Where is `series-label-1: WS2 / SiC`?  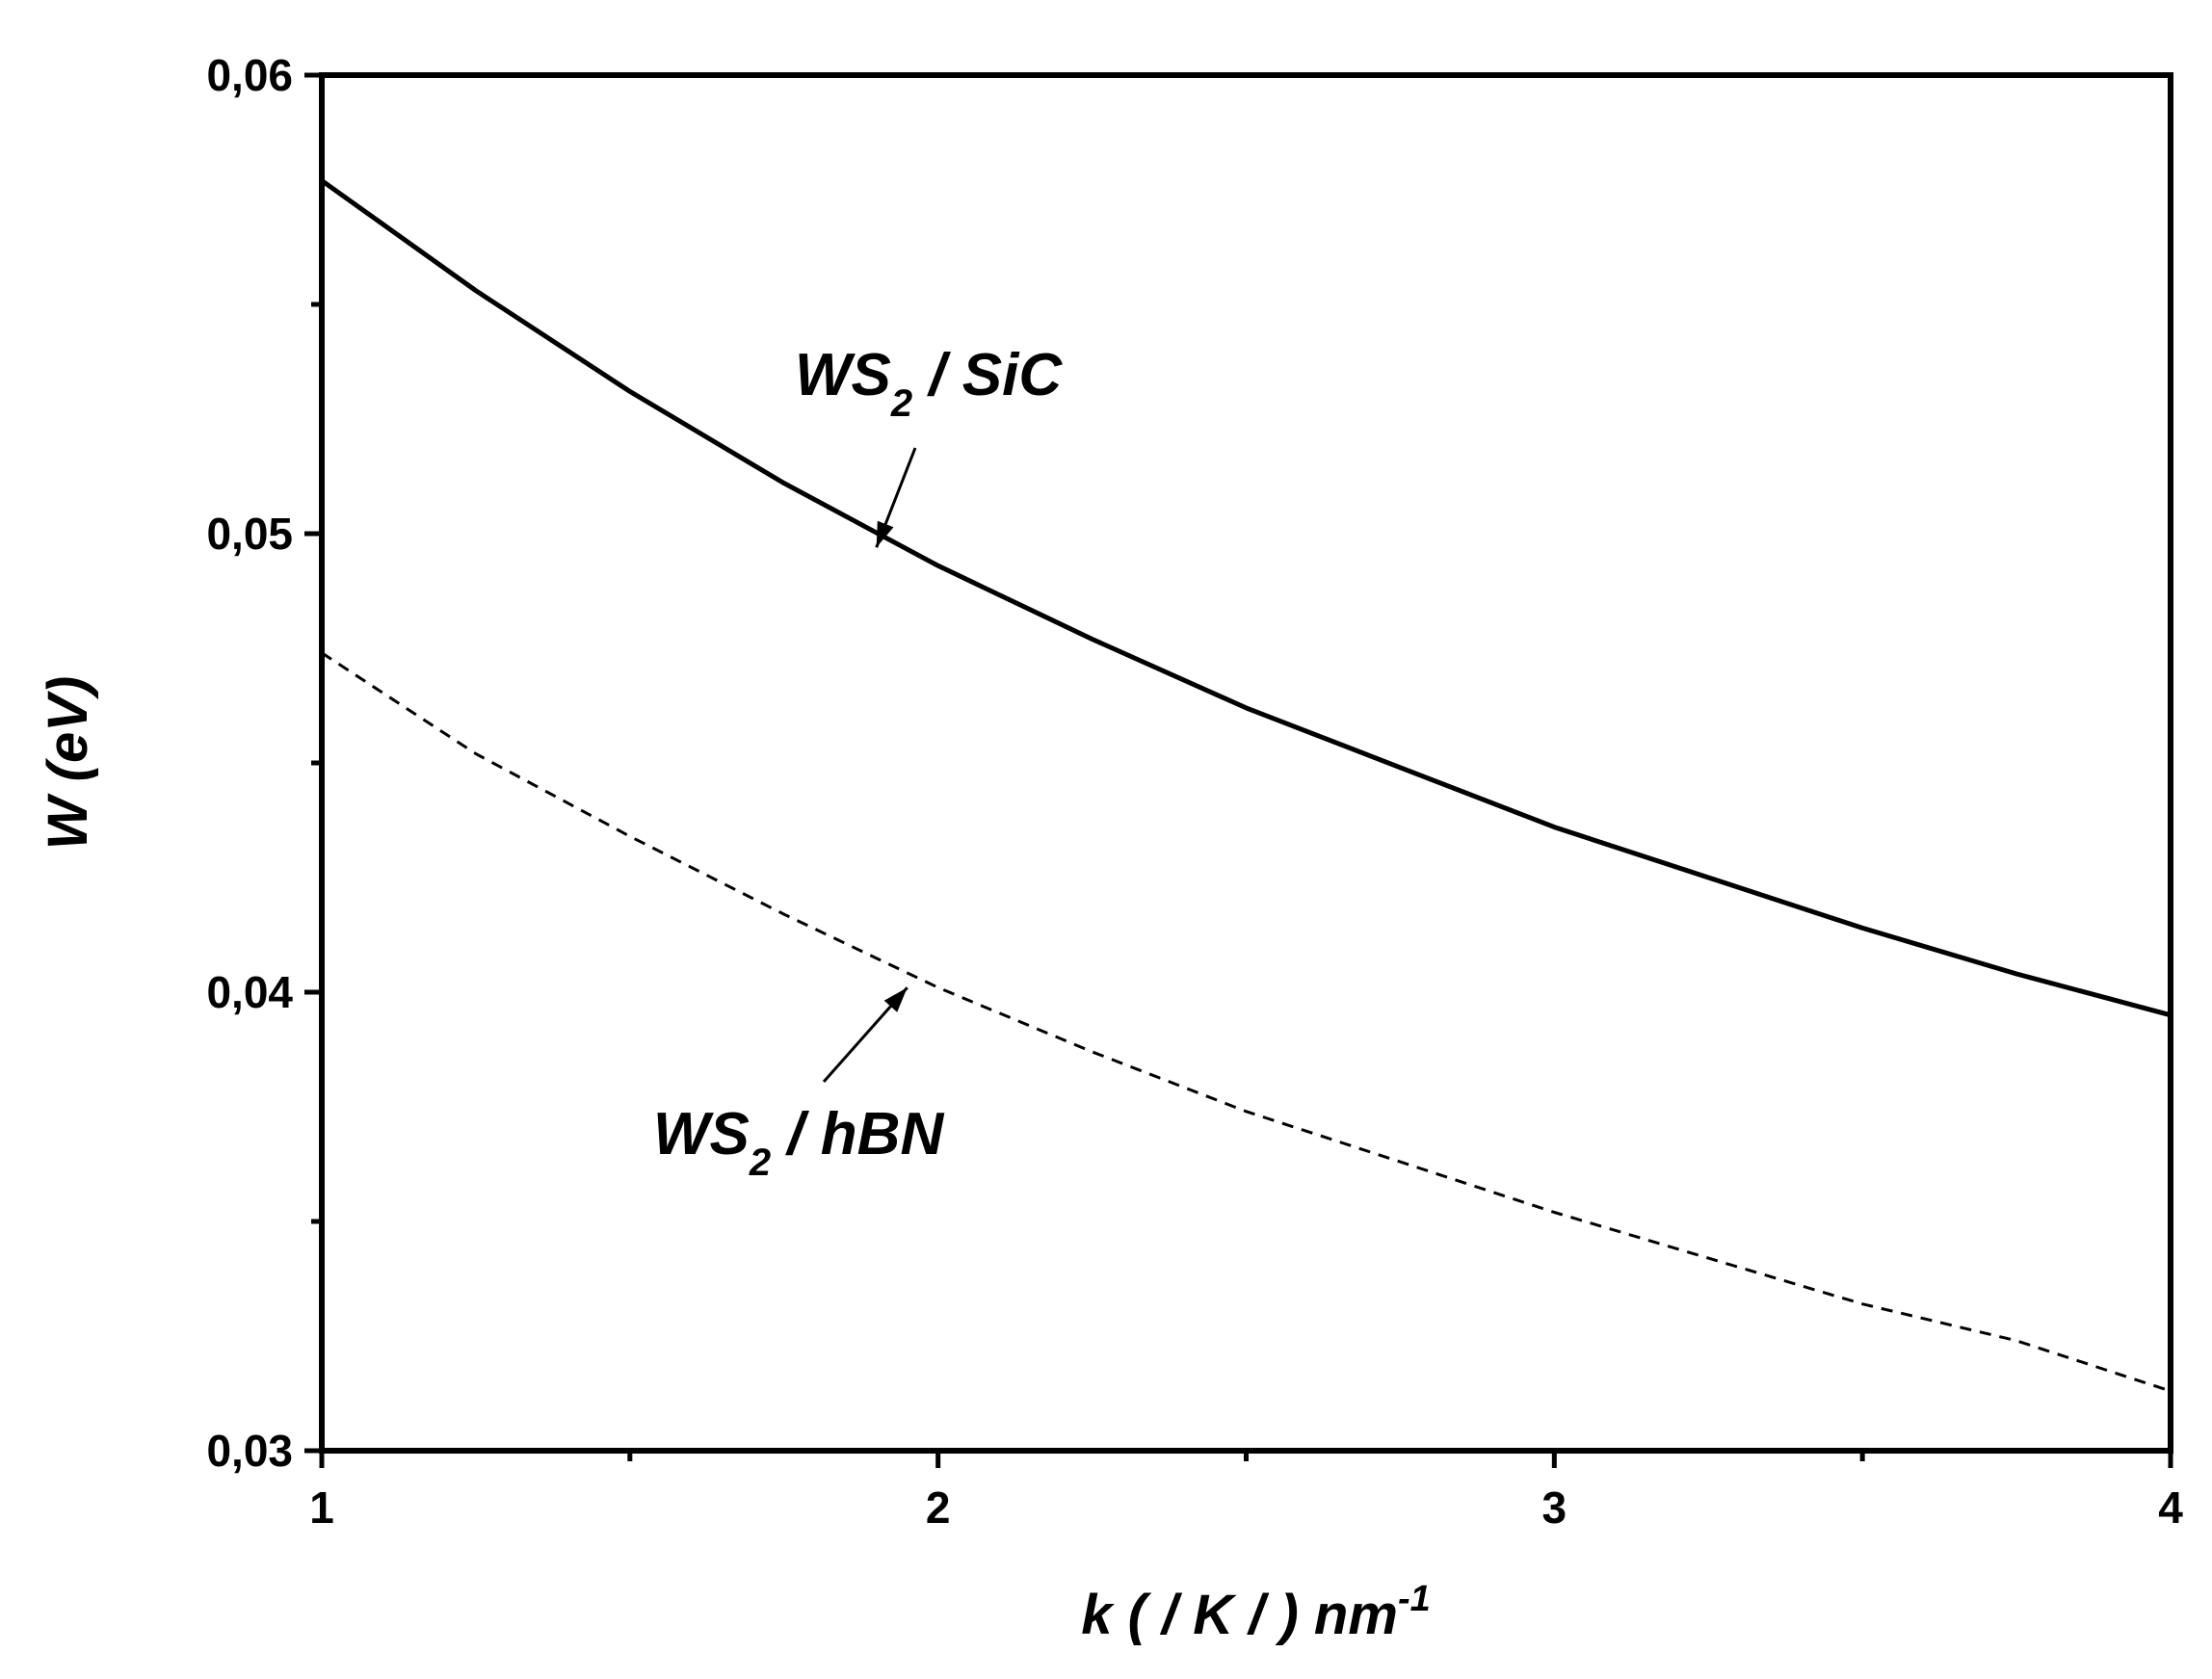
series-label-1: WS2 / SiC is located at coordinates (929, 383).